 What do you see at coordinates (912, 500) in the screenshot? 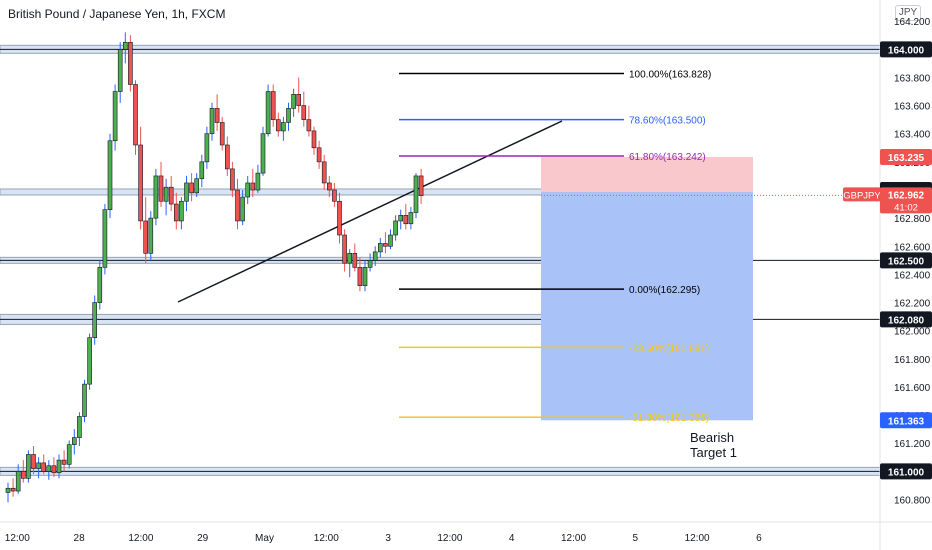
I see `price-tick-label: 160.800` at bounding box center [912, 500].